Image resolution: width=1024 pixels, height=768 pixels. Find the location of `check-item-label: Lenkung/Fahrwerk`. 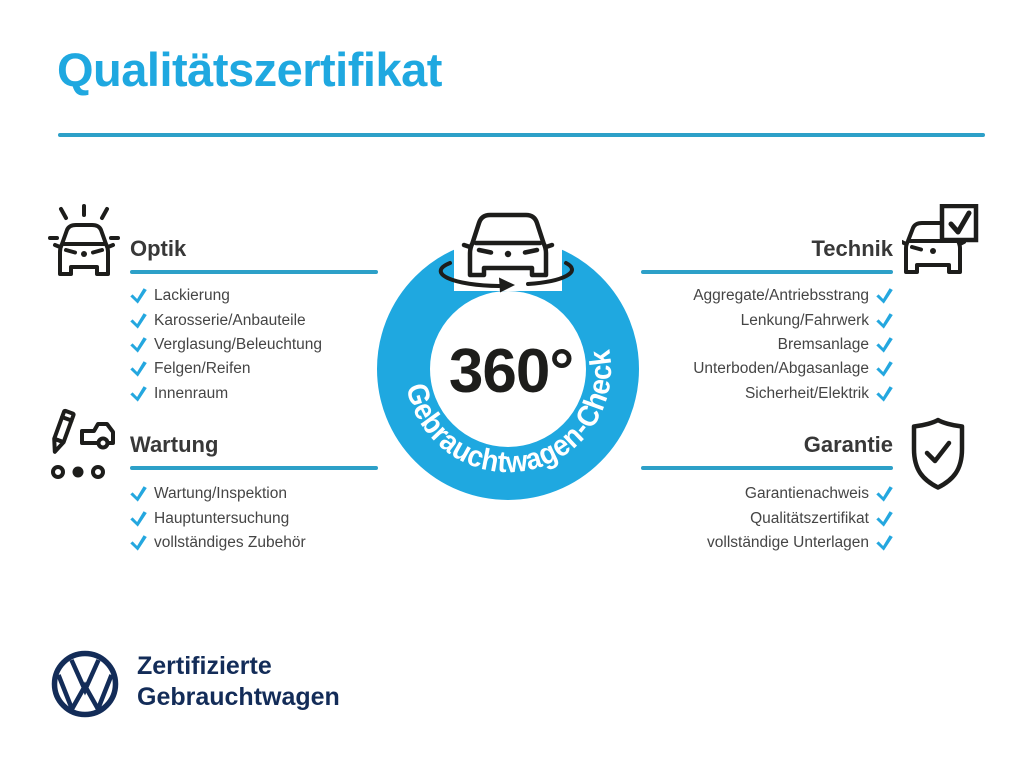

check-item-label: Lenkung/Fahrwerk is located at coordinates (804, 320).